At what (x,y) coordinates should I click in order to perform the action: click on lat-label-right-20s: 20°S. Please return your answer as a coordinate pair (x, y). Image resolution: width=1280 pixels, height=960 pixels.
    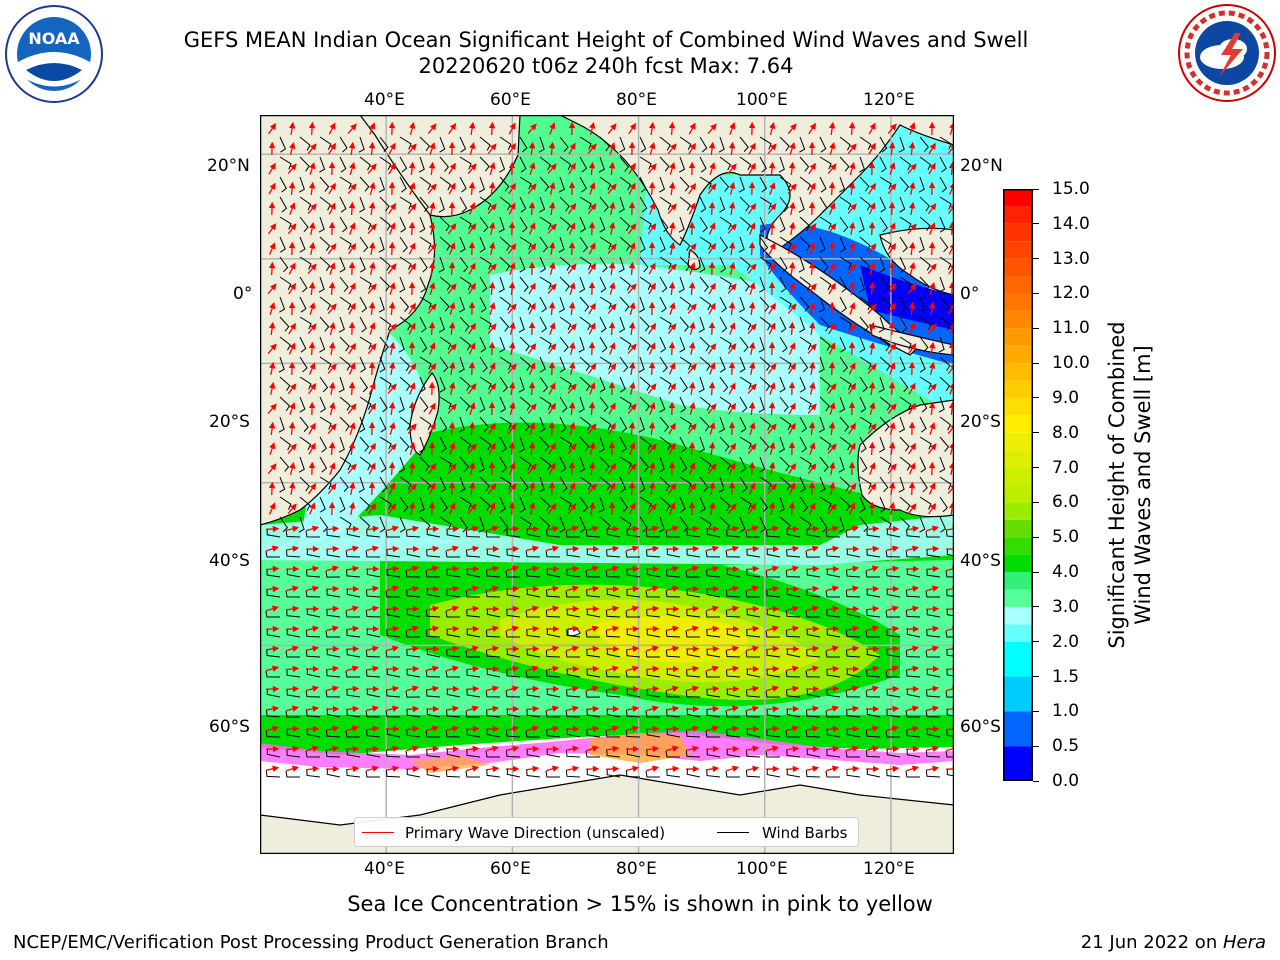
    Looking at the image, I should click on (980, 422).